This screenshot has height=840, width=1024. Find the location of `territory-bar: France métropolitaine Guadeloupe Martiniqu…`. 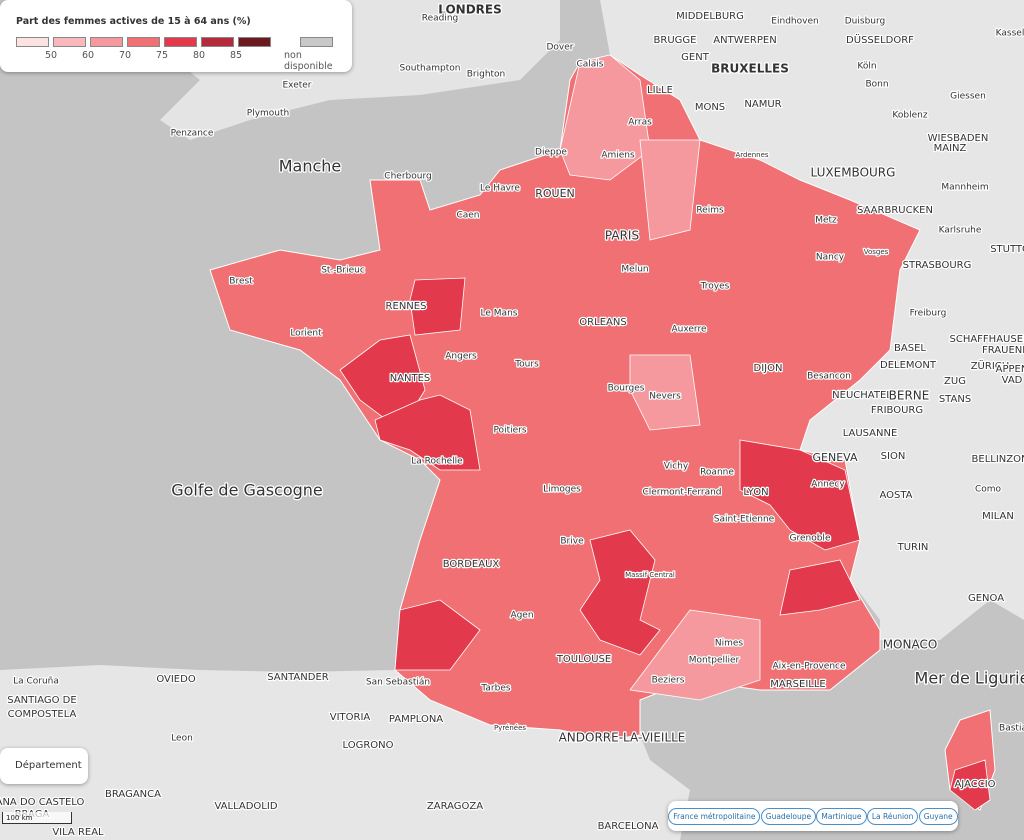

territory-bar: France métropolitaine Guadeloupe Martiniqu… is located at coordinates (813, 816).